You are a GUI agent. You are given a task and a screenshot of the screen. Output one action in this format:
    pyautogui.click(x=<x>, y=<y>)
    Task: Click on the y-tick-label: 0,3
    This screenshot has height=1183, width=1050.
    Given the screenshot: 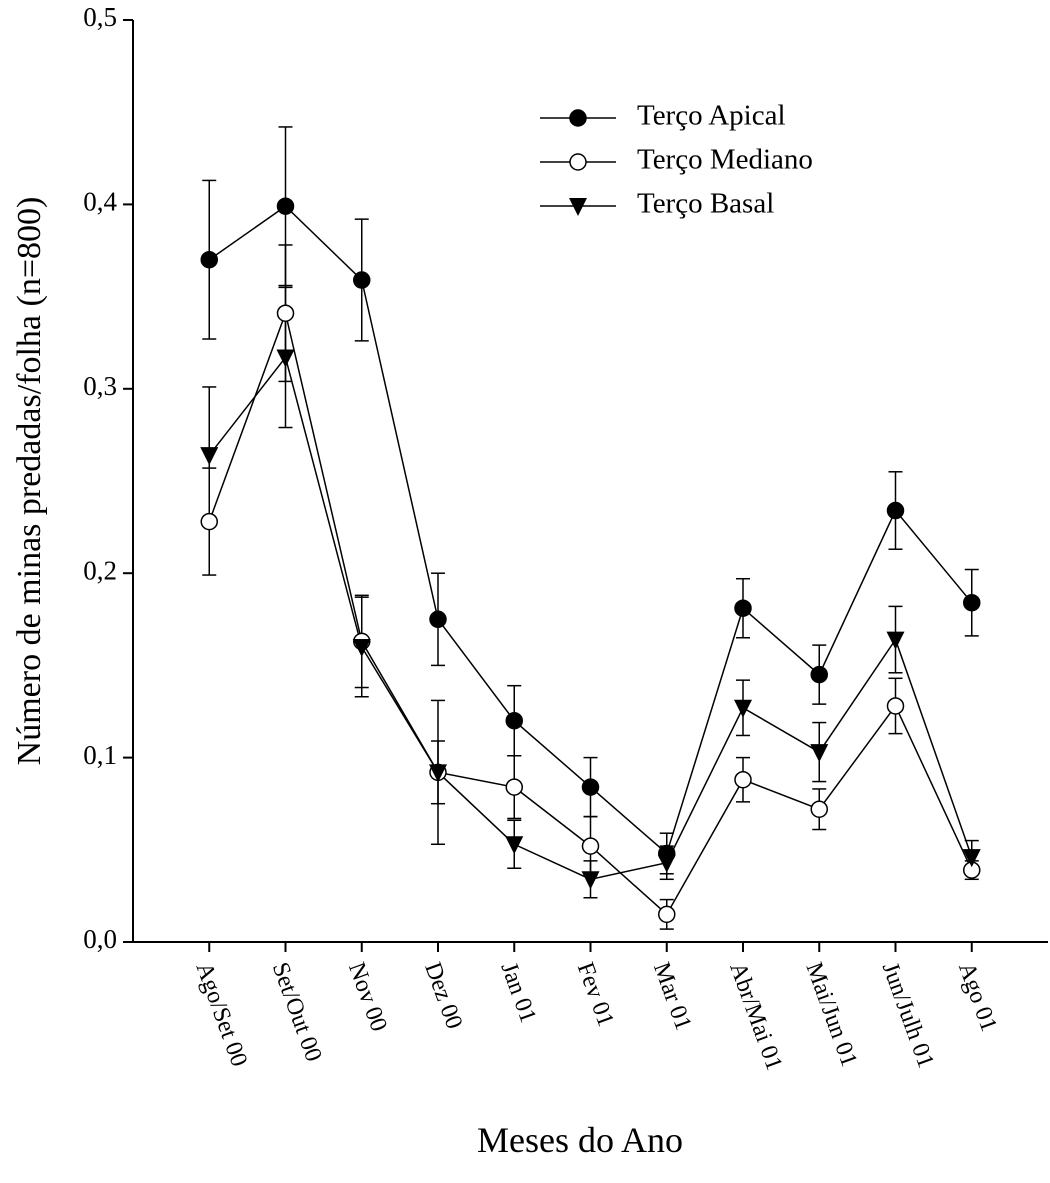 What is the action you would take?
    pyautogui.click(x=100, y=386)
    